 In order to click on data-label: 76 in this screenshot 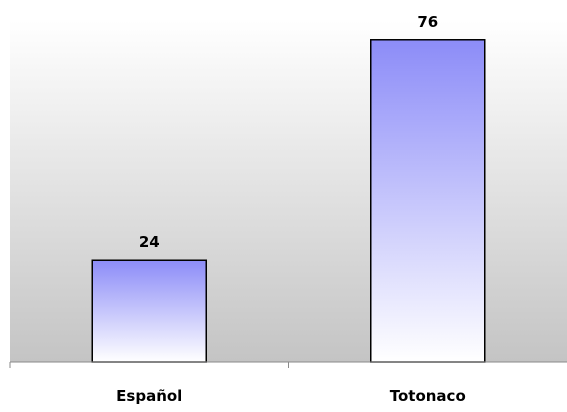, I will do `click(427, 22)`.